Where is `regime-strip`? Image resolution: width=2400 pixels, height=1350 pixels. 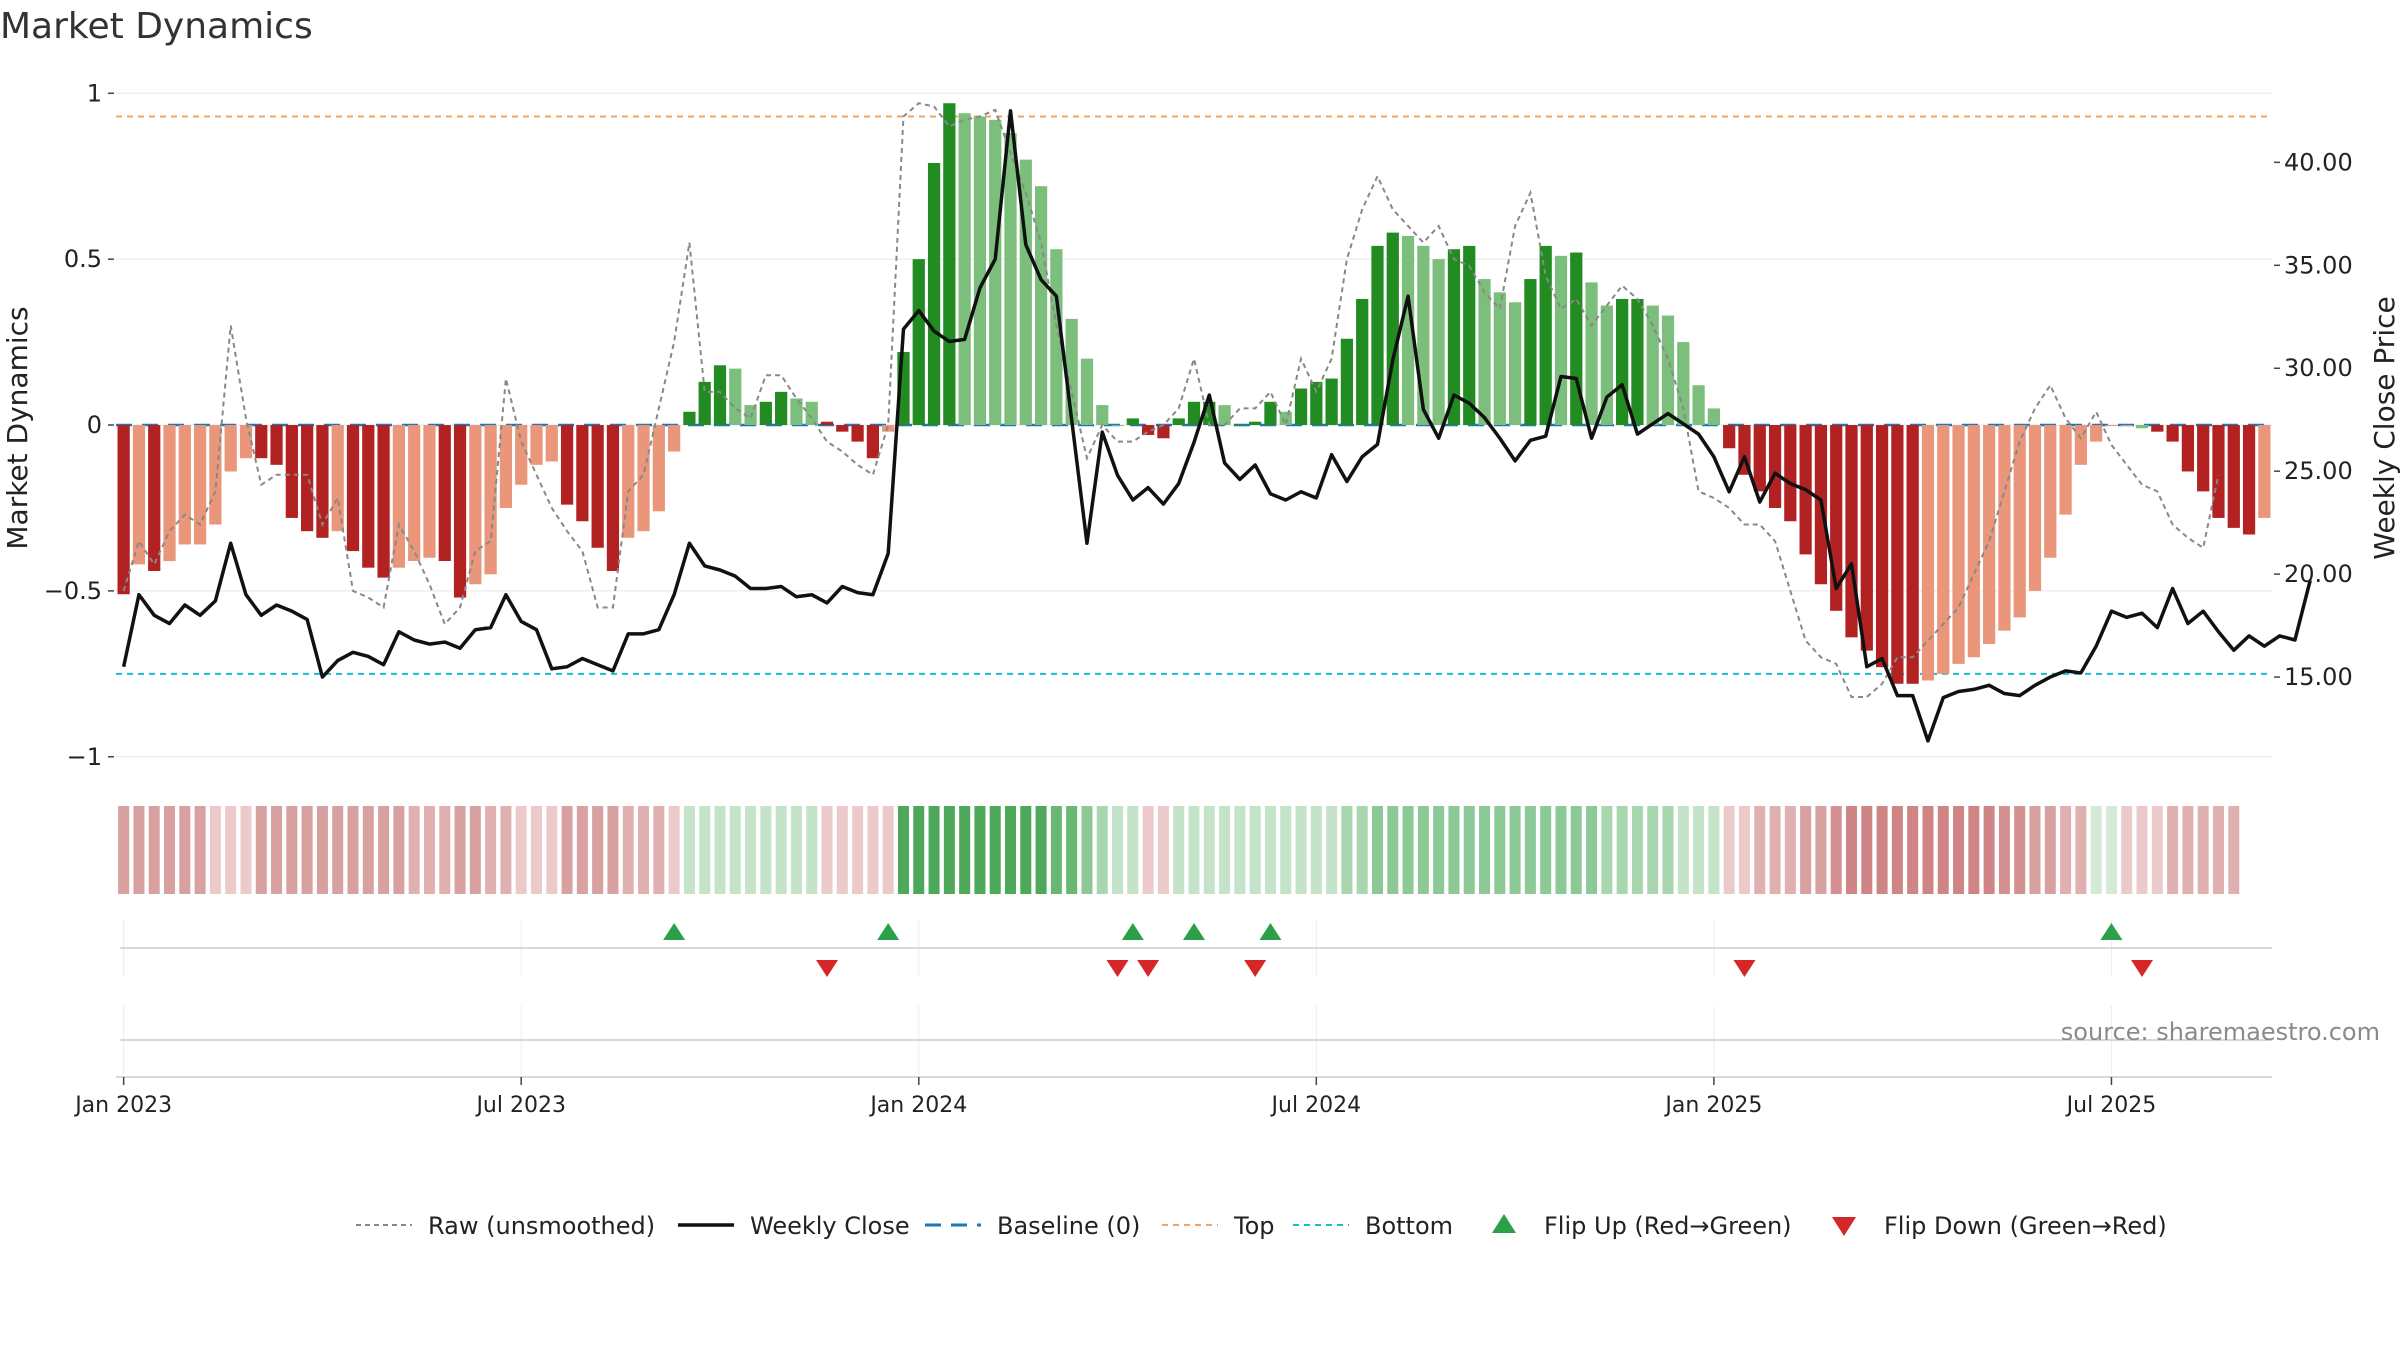
regime-strip is located at coordinates (1179, 850).